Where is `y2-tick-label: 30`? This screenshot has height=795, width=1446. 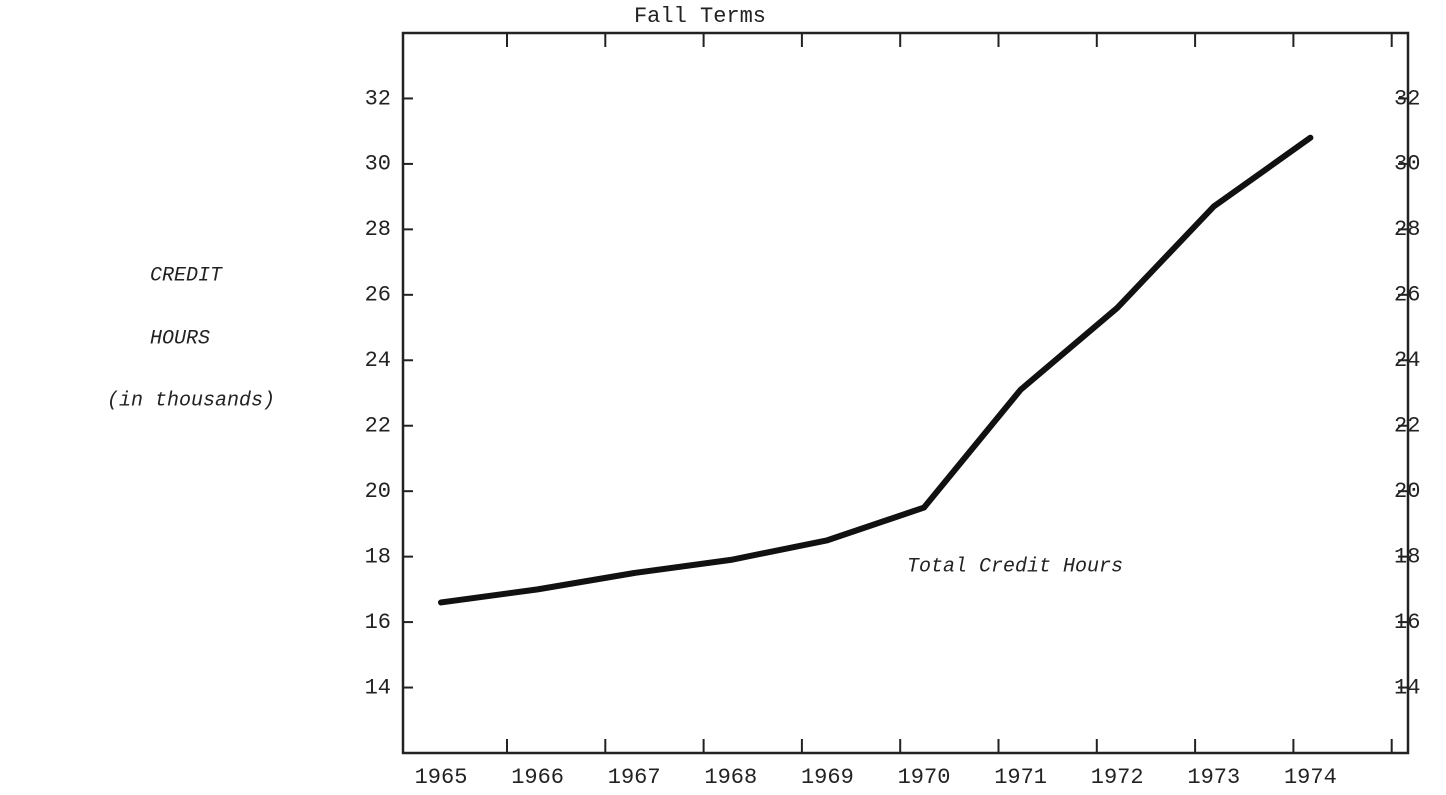
y2-tick-label: 30 is located at coordinates (1407, 164).